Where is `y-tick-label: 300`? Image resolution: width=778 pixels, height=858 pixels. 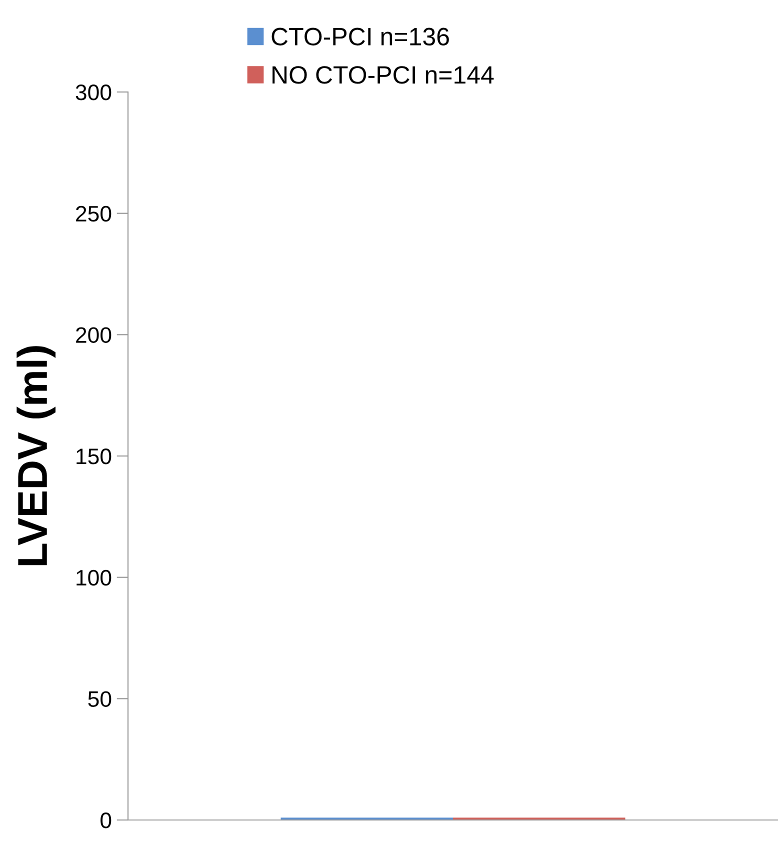 y-tick-label: 300 is located at coordinates (94, 92).